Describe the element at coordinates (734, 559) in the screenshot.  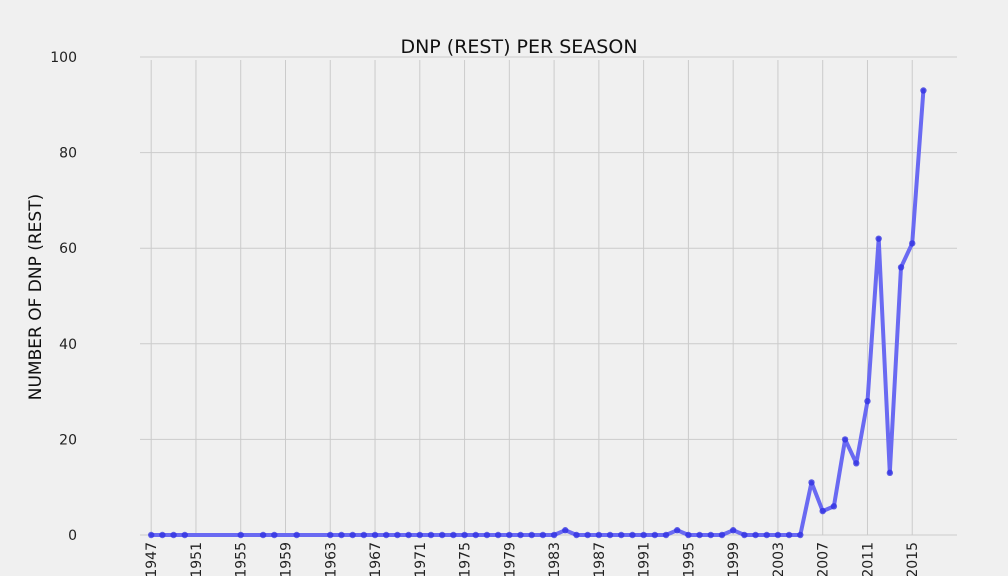
I see `x-tick-label: 1999` at that location.